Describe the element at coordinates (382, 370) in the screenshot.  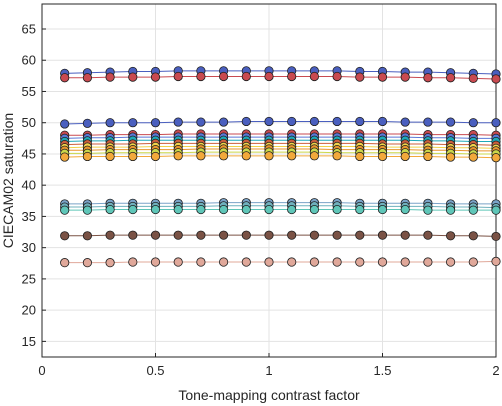
I see `x-tick-label: 1.5` at that location.